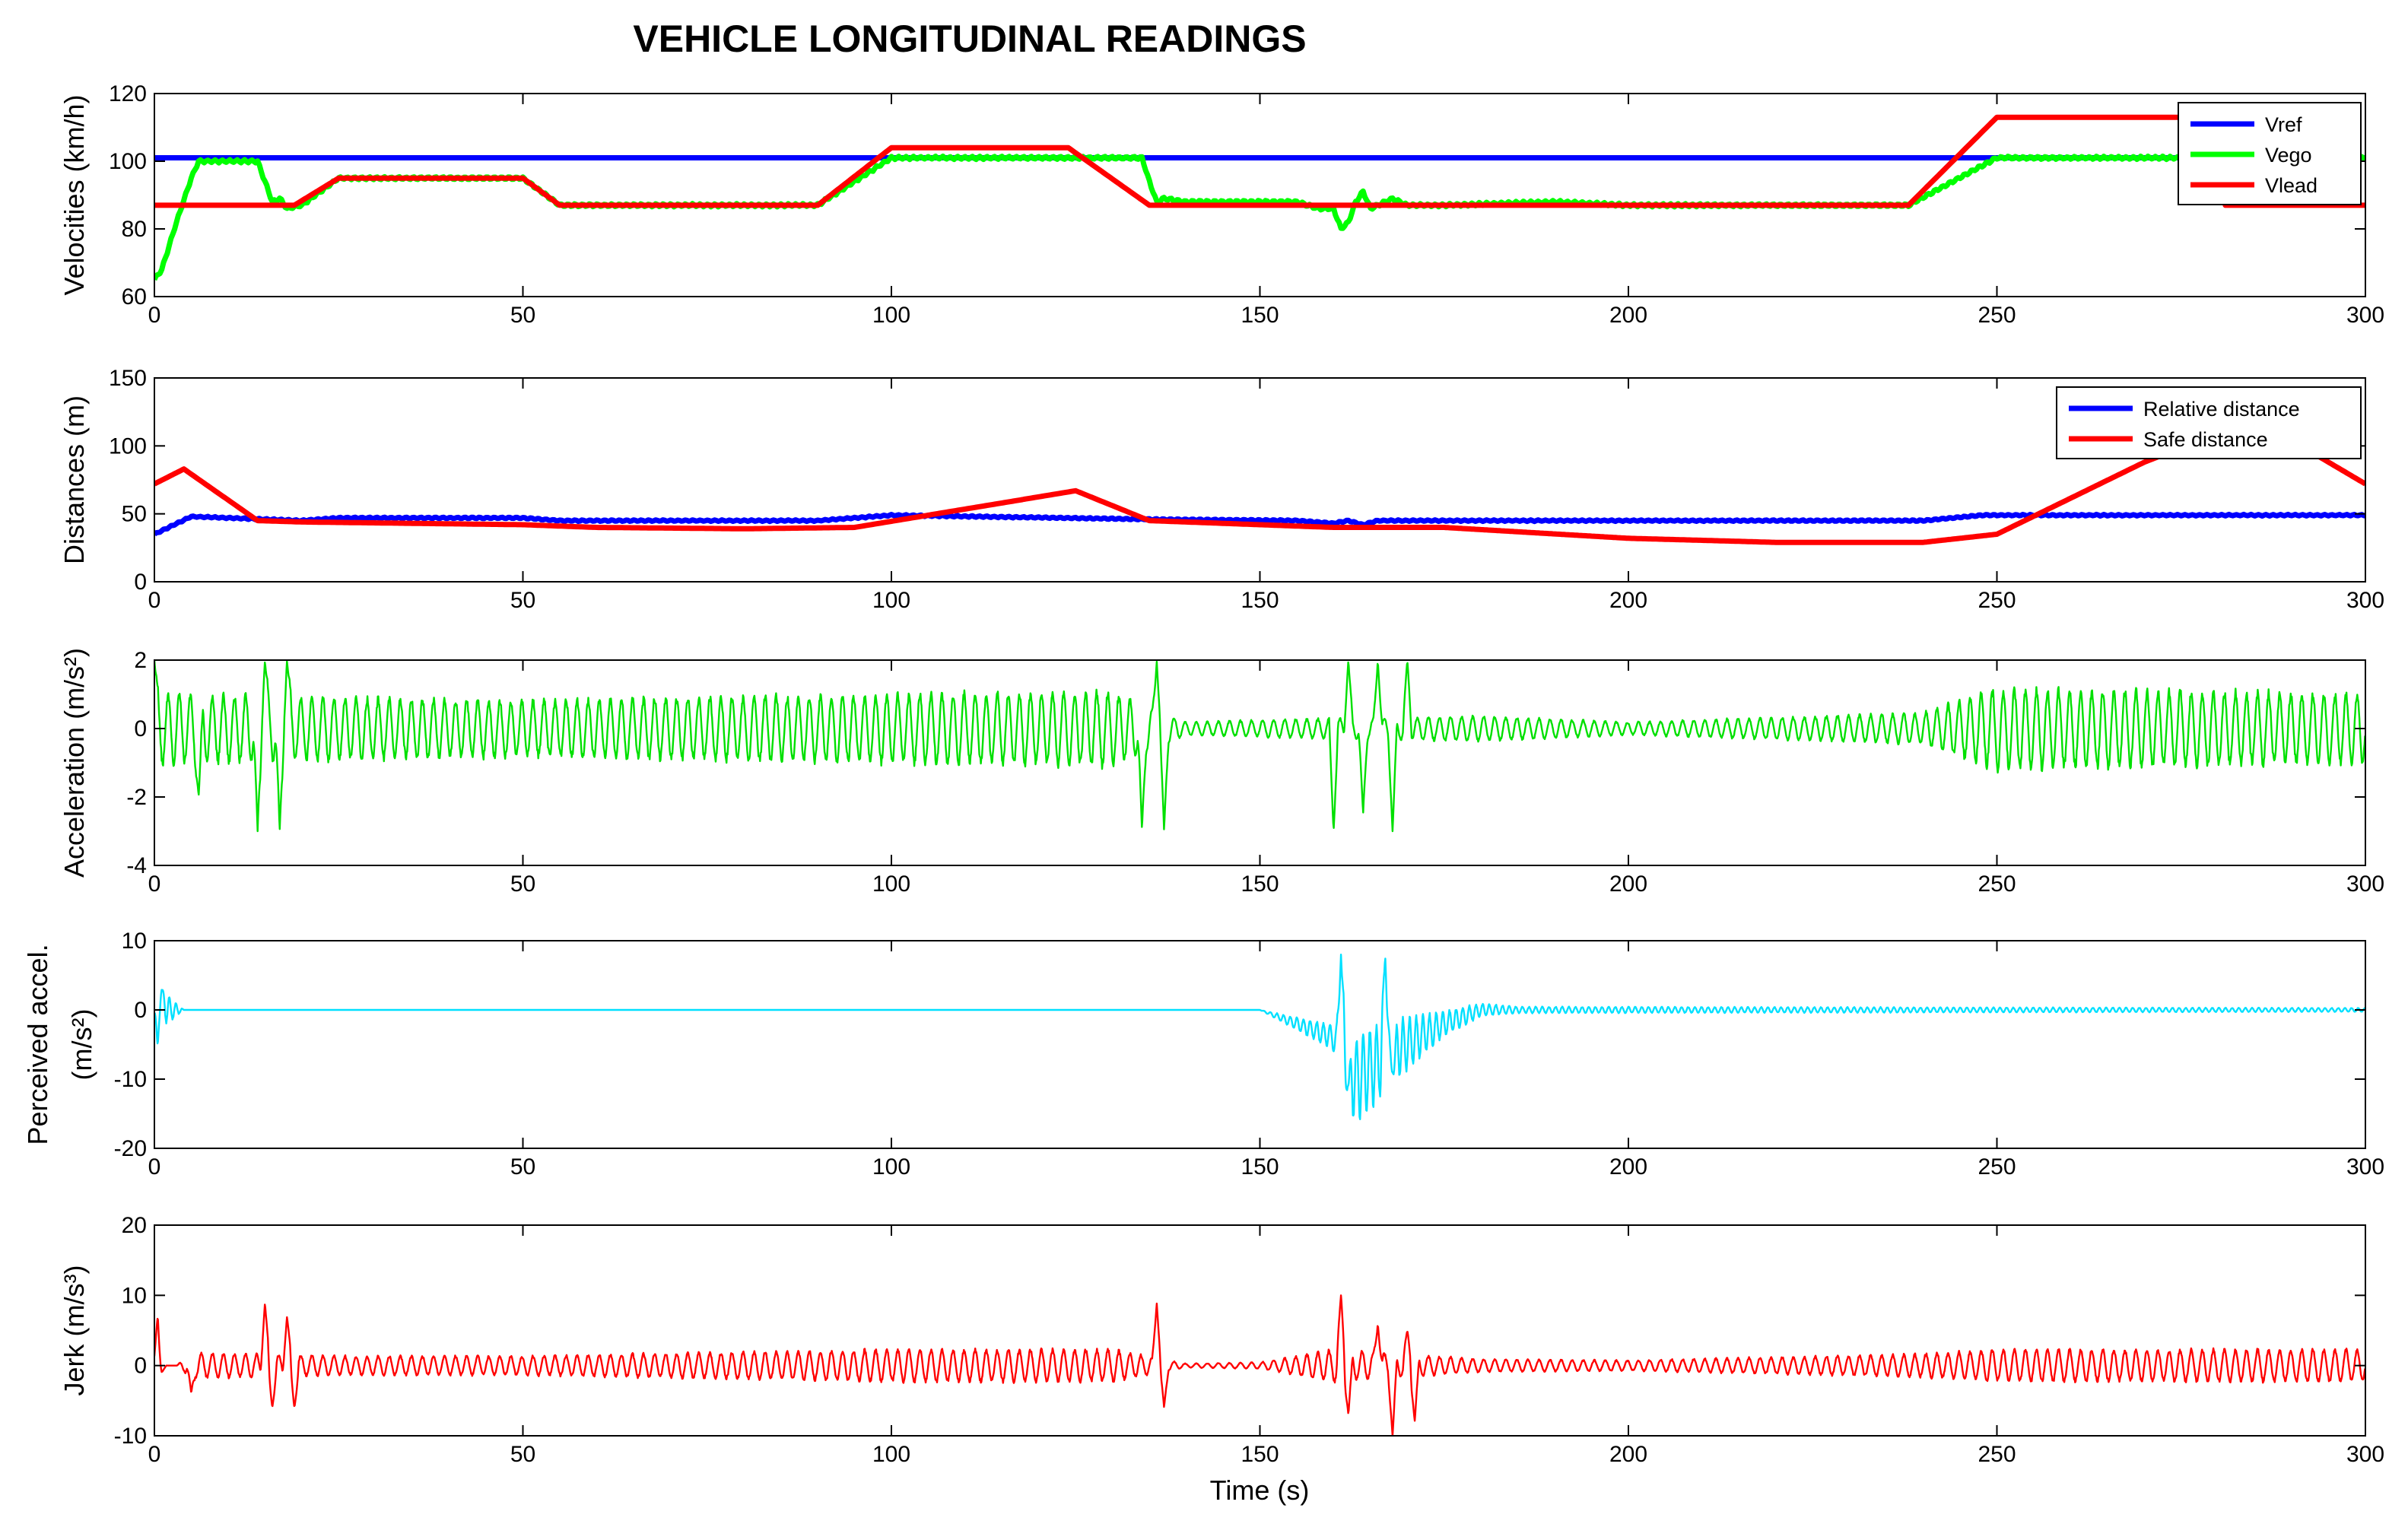 The width and height of the screenshot is (2408, 1524). I want to click on acceleration-ytick-label: 0, so click(140, 729).